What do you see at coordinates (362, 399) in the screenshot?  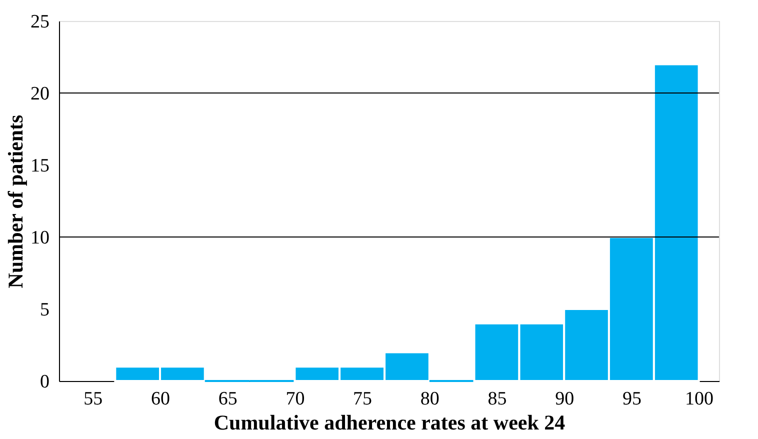 I see `x-tick-label: 75` at bounding box center [362, 399].